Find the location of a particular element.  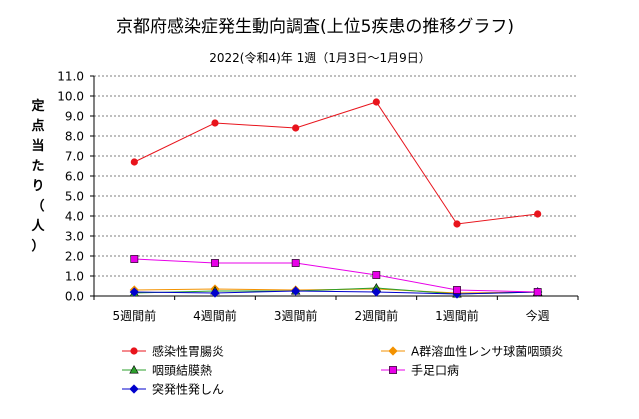

y-tick-label: 6.0 is located at coordinates (74, 177).